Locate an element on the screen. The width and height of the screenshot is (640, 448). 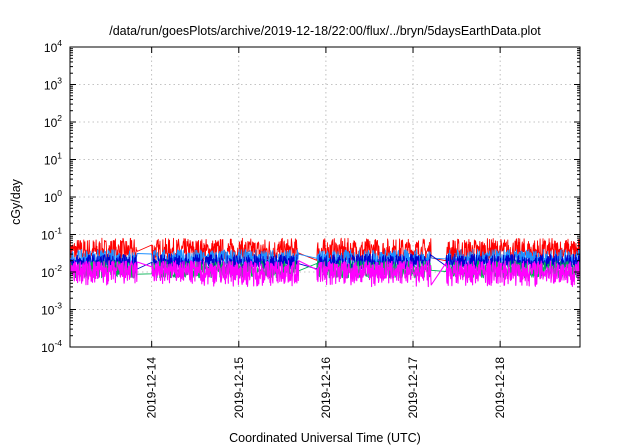
data-series is located at coordinates (325, 262).